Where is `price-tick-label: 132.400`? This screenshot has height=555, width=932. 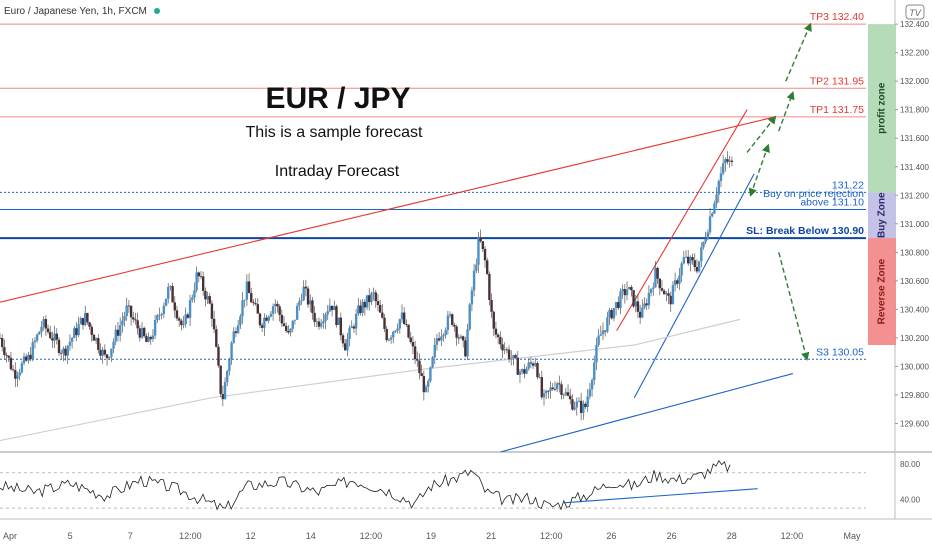
price-tick-label: 132.400 is located at coordinates (914, 24).